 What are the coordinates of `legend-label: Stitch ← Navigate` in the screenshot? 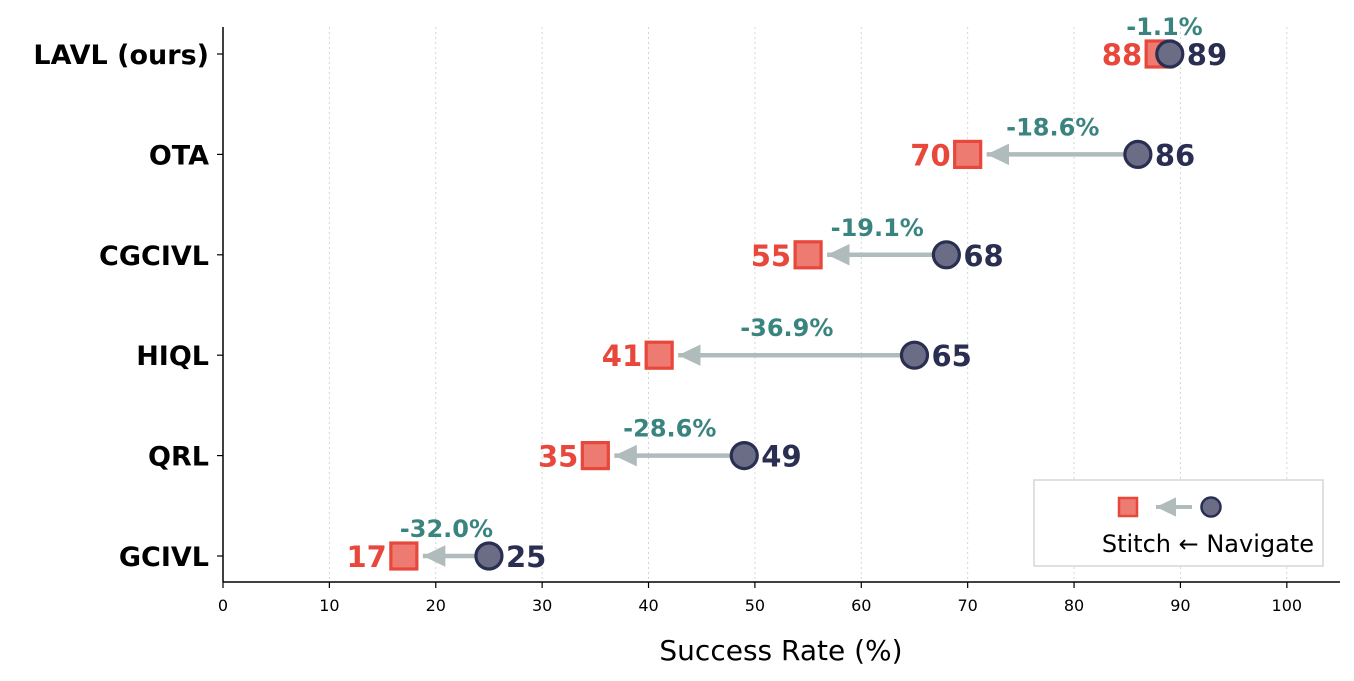 It's located at (1208, 544).